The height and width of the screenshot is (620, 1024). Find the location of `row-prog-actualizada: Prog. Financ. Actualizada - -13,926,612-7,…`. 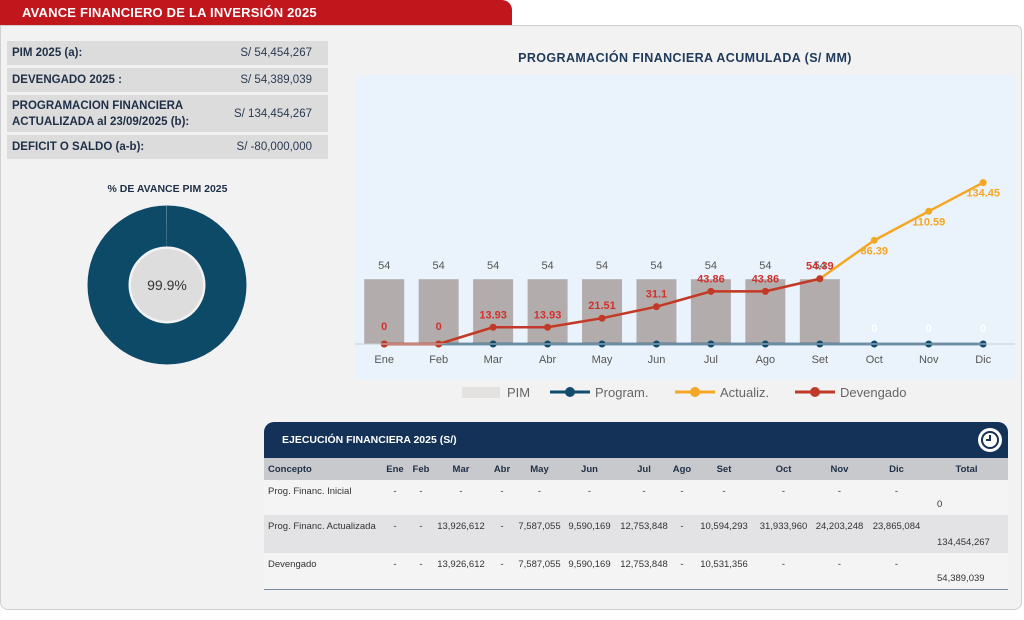

row-prog-actualizada: Prog. Financ. Actualizada - -13,926,612-7,… is located at coordinates (636, 534).